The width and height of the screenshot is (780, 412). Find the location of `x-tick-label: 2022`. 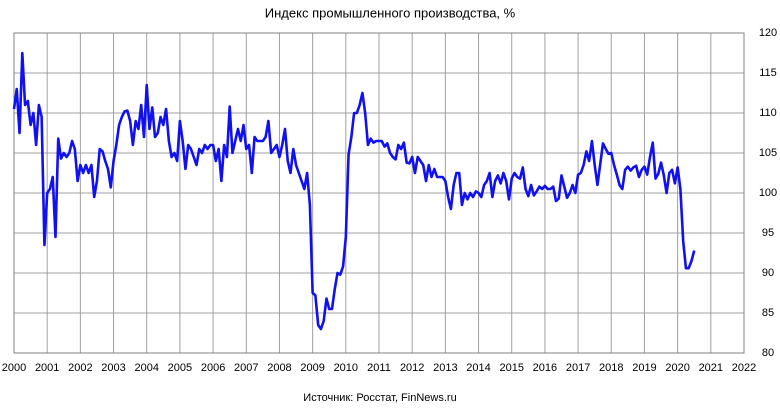

x-tick-label: 2022 is located at coordinates (744, 368).